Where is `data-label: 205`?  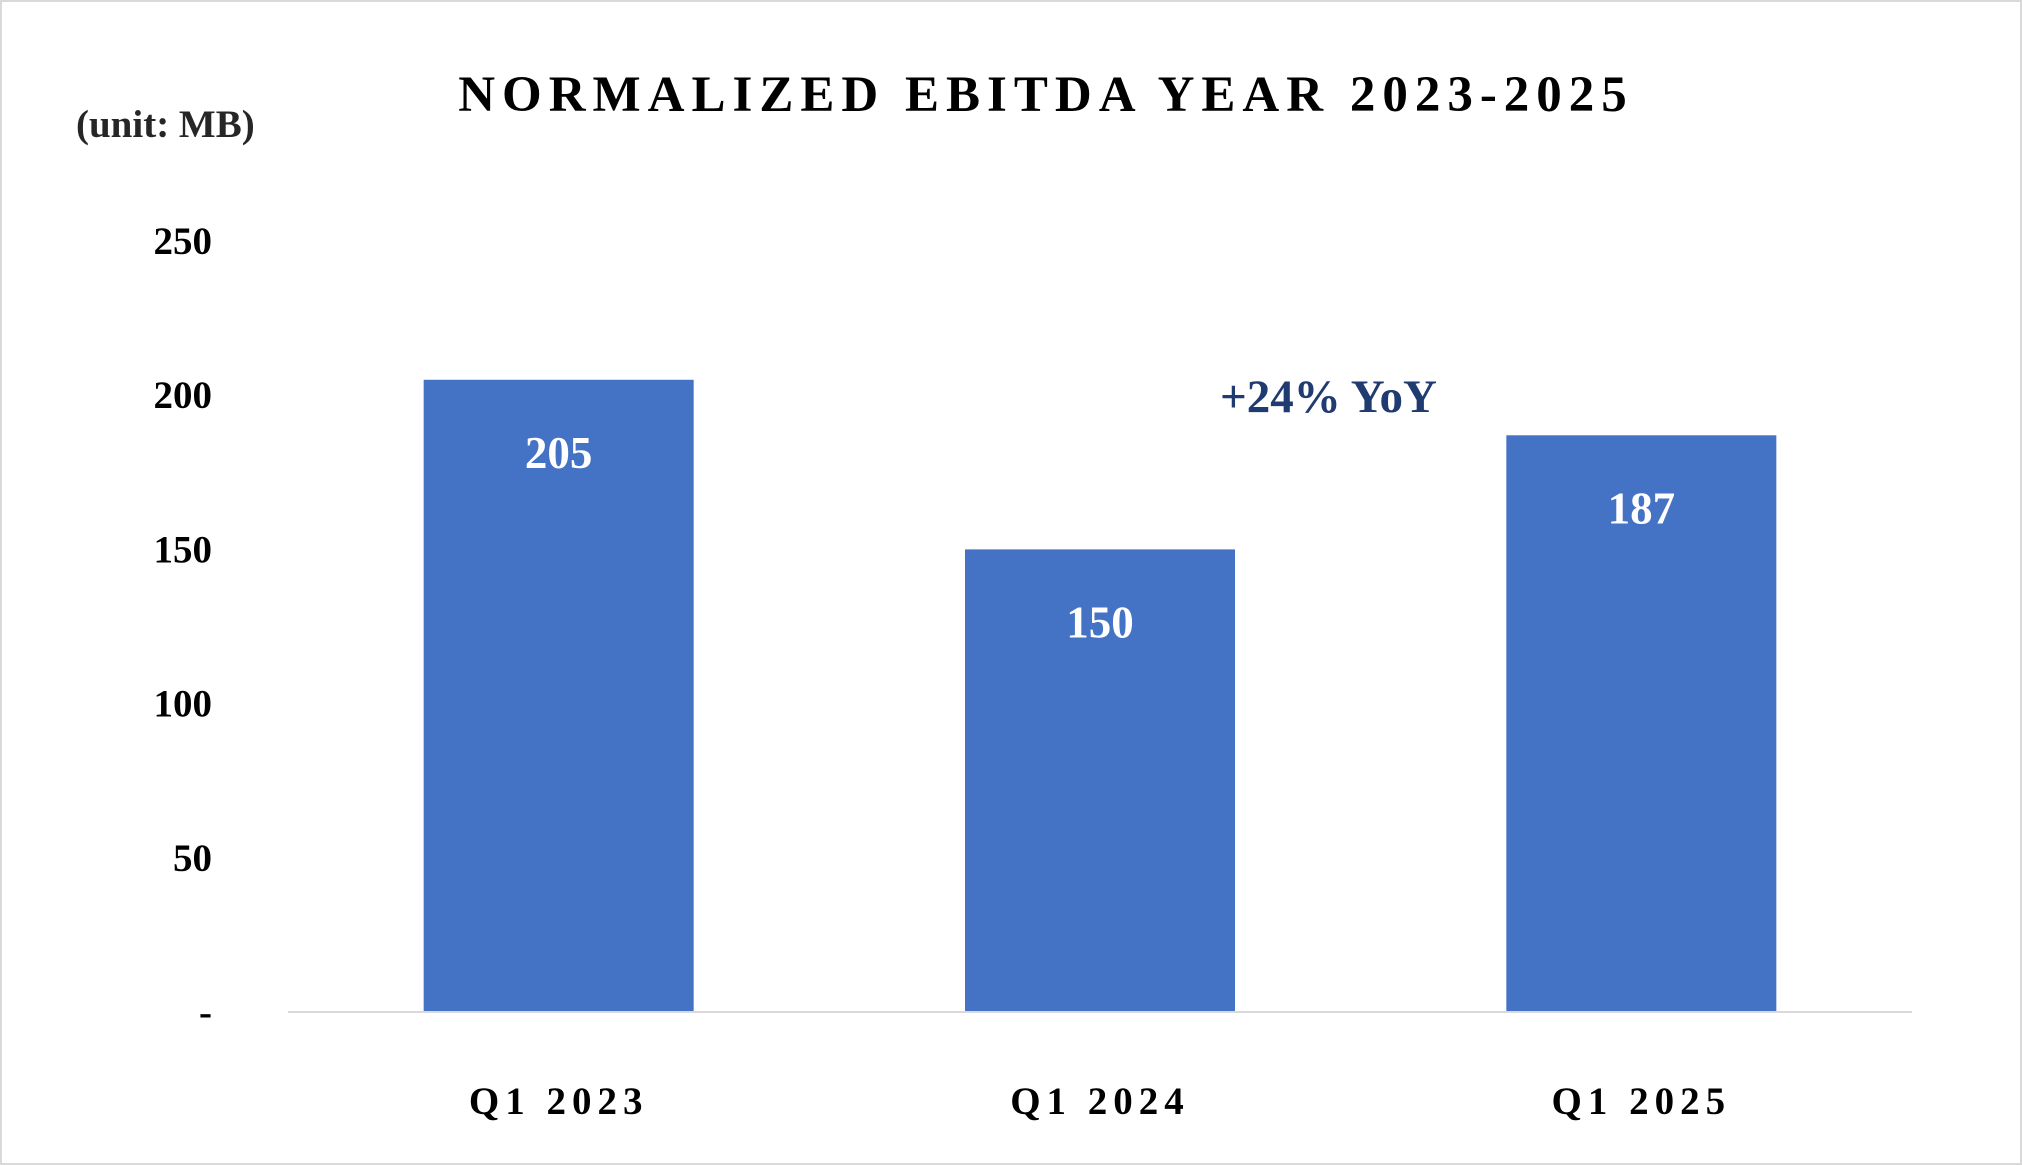
data-label: 205 is located at coordinates (559, 453).